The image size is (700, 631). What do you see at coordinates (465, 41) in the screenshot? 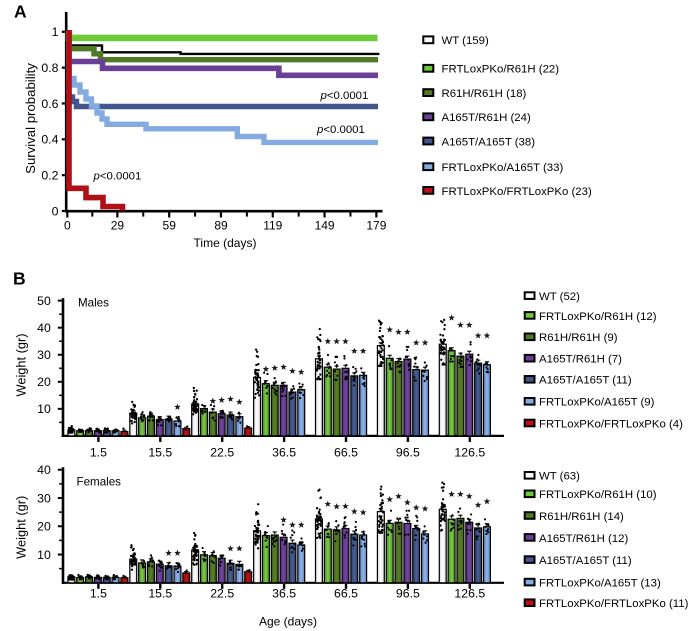
I see `svg-text: WT (159)` at bounding box center [465, 41].